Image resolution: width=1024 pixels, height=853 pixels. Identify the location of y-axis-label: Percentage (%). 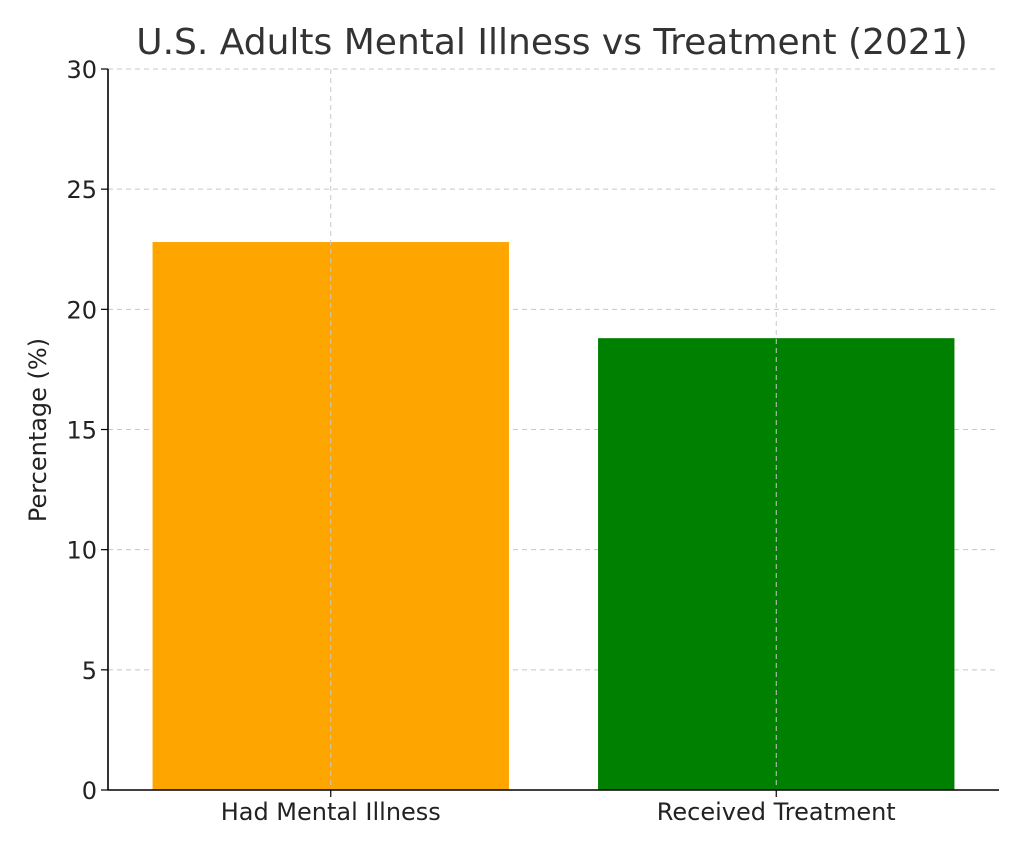
(38, 430).